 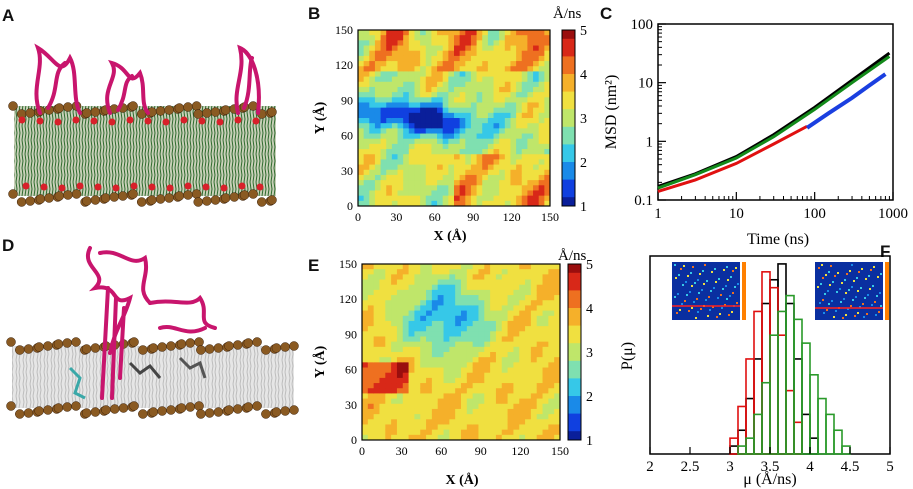 I want to click on panel-b-xtick: 30, so click(x=396, y=217).